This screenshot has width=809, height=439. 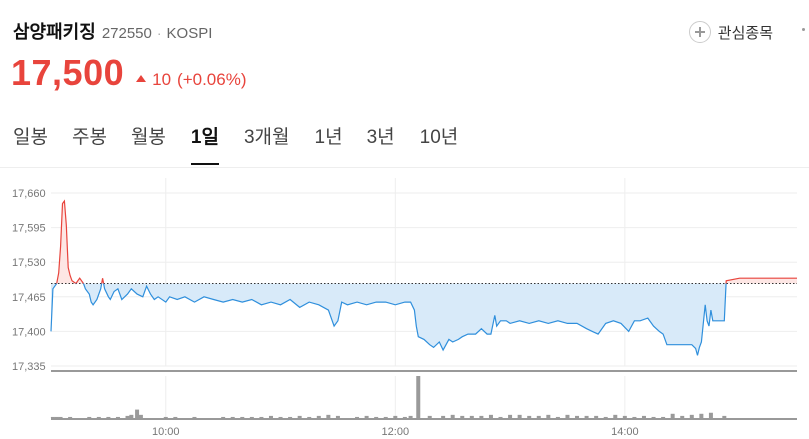 I want to click on more-icon, so click(x=803, y=29).